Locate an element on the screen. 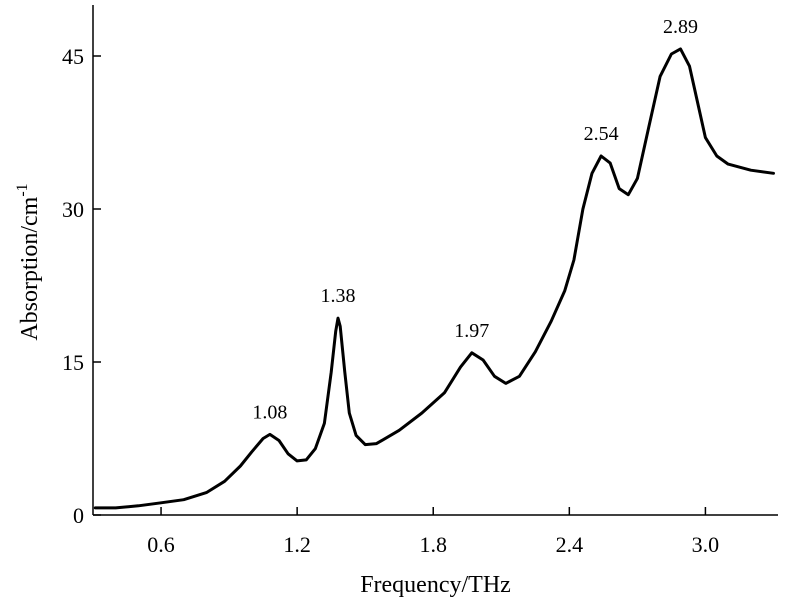 This screenshot has width=800, height=605. x-tick-label: 2.4 is located at coordinates (570, 544).